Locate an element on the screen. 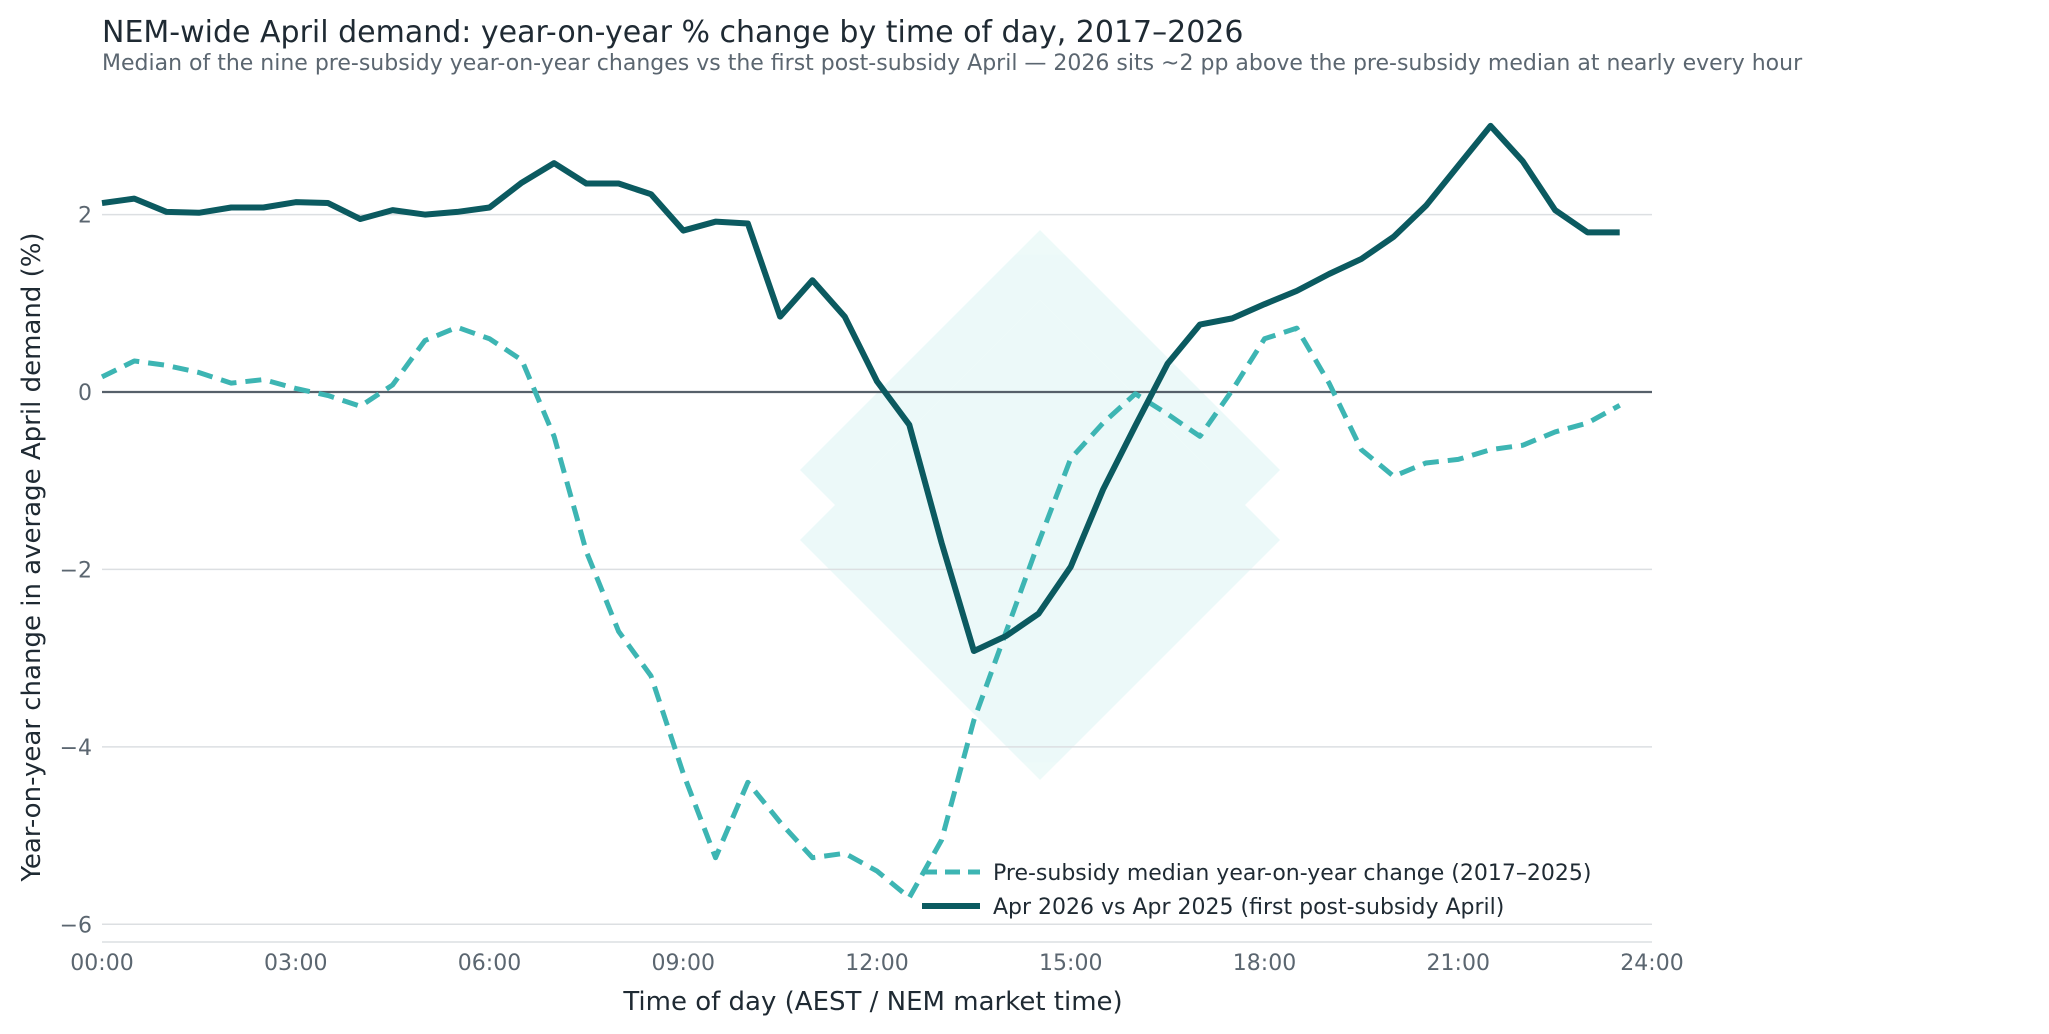 The image size is (2049, 1034). y-axis: −6 −4 −2 0 2 is located at coordinates (76, 571).